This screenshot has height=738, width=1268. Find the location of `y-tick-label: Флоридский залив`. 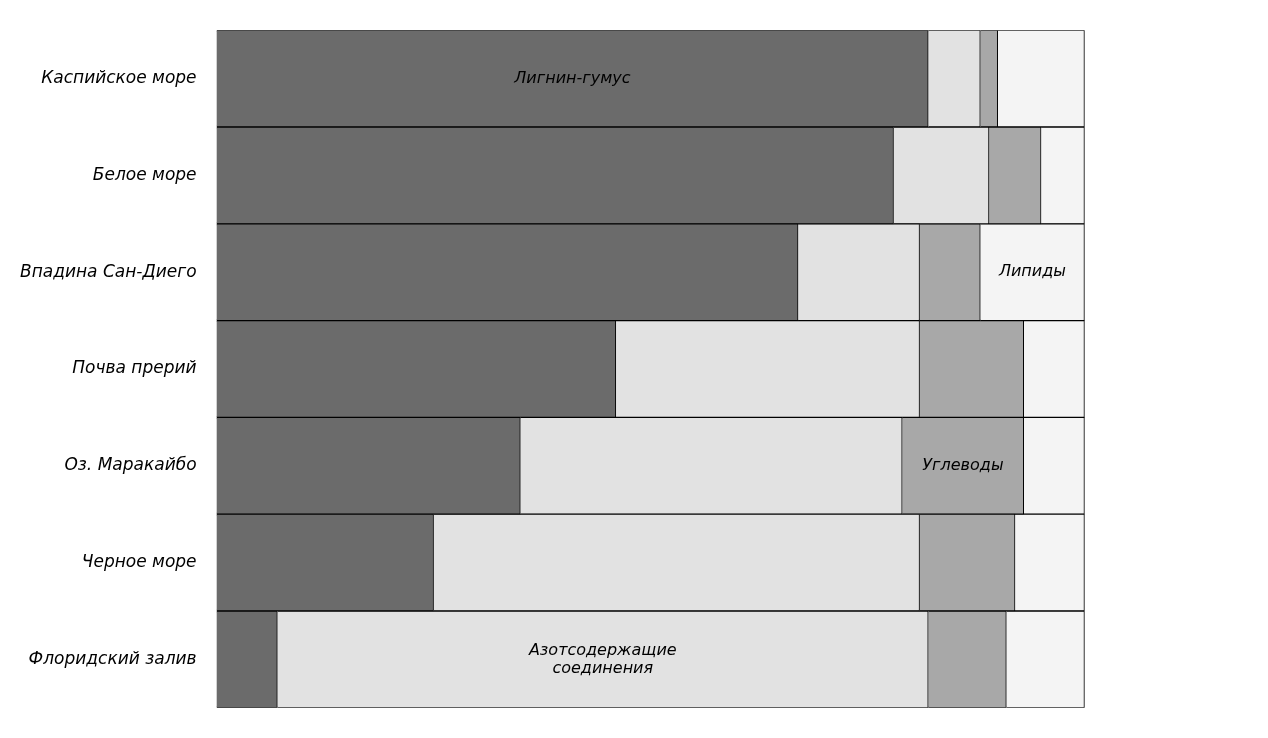

y-tick-label: Флоридский залив is located at coordinates (112, 657).